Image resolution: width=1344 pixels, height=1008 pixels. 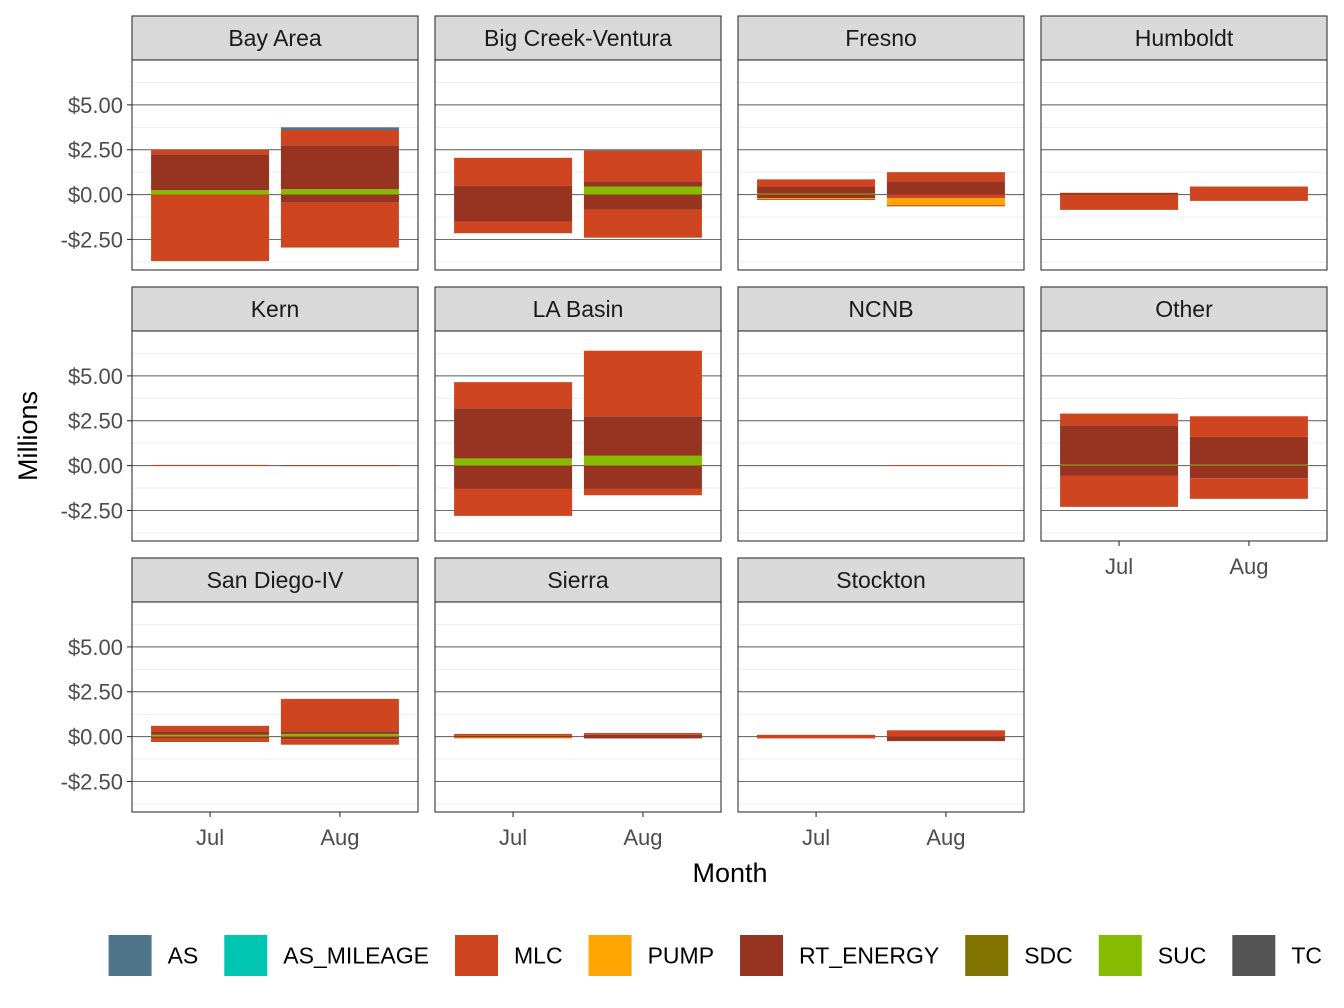 What do you see at coordinates (1184, 414) in the screenshot?
I see `panel-other: Other` at bounding box center [1184, 414].